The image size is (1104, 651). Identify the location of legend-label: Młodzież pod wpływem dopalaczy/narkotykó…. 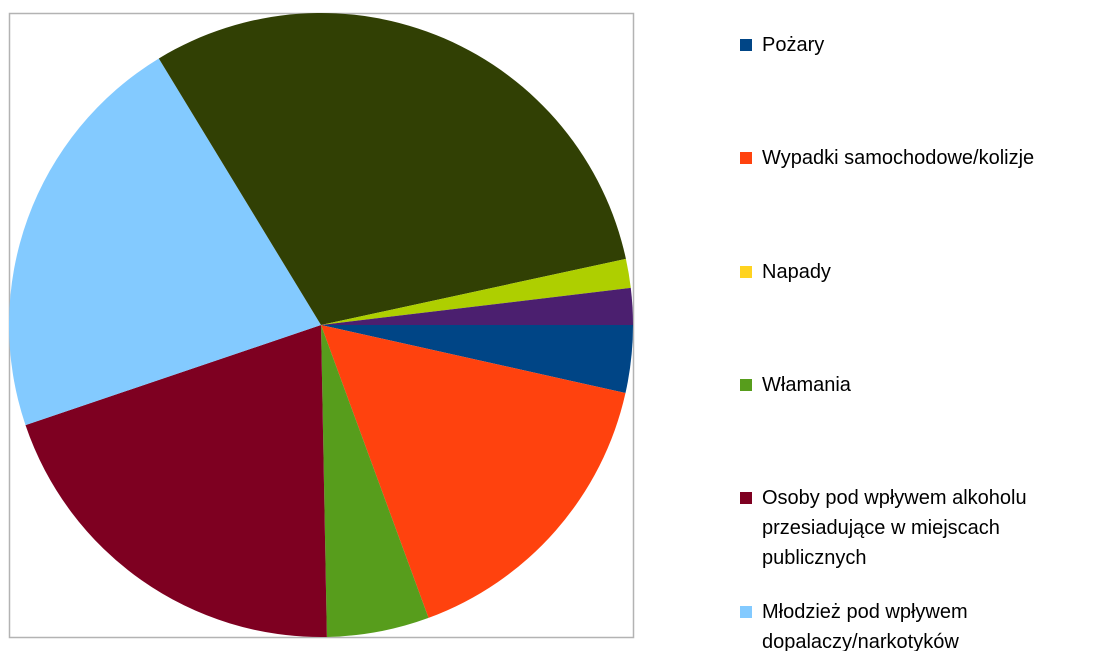
(865, 625).